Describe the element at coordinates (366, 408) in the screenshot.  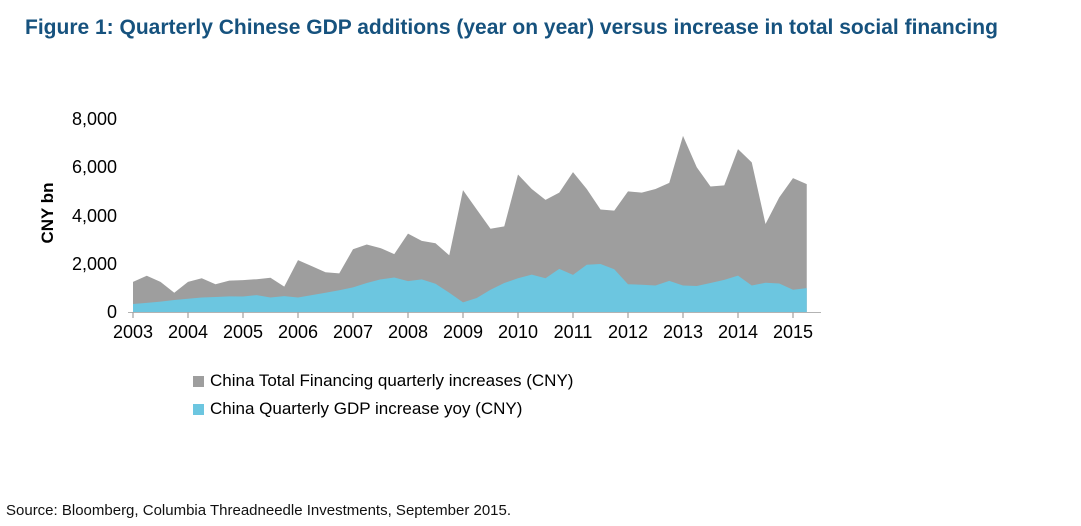
I see `legend-label: China Quarterly GDP increase yoy (CNY)` at that location.